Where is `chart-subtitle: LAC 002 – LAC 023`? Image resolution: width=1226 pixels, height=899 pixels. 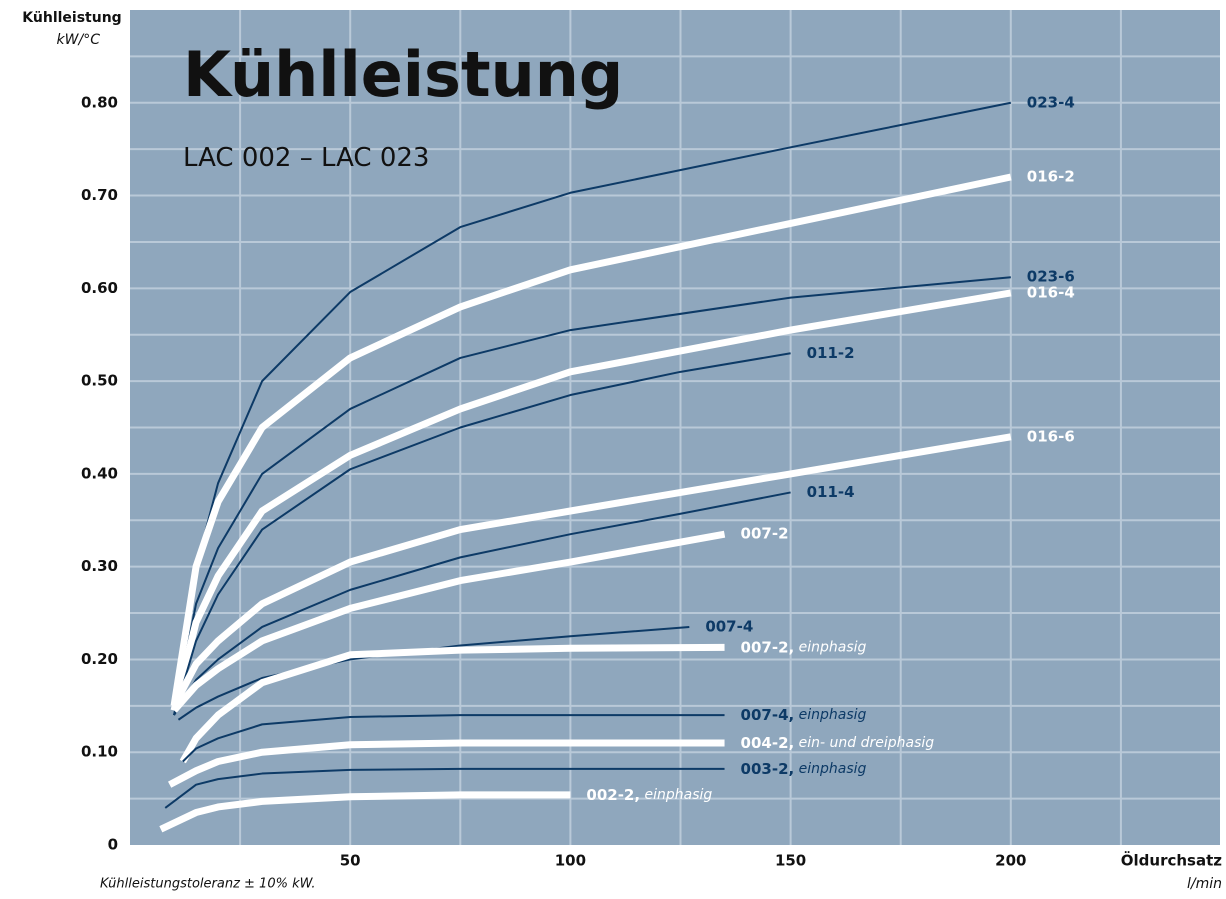 chart-subtitle: LAC 002 – LAC 023 is located at coordinates (306, 158).